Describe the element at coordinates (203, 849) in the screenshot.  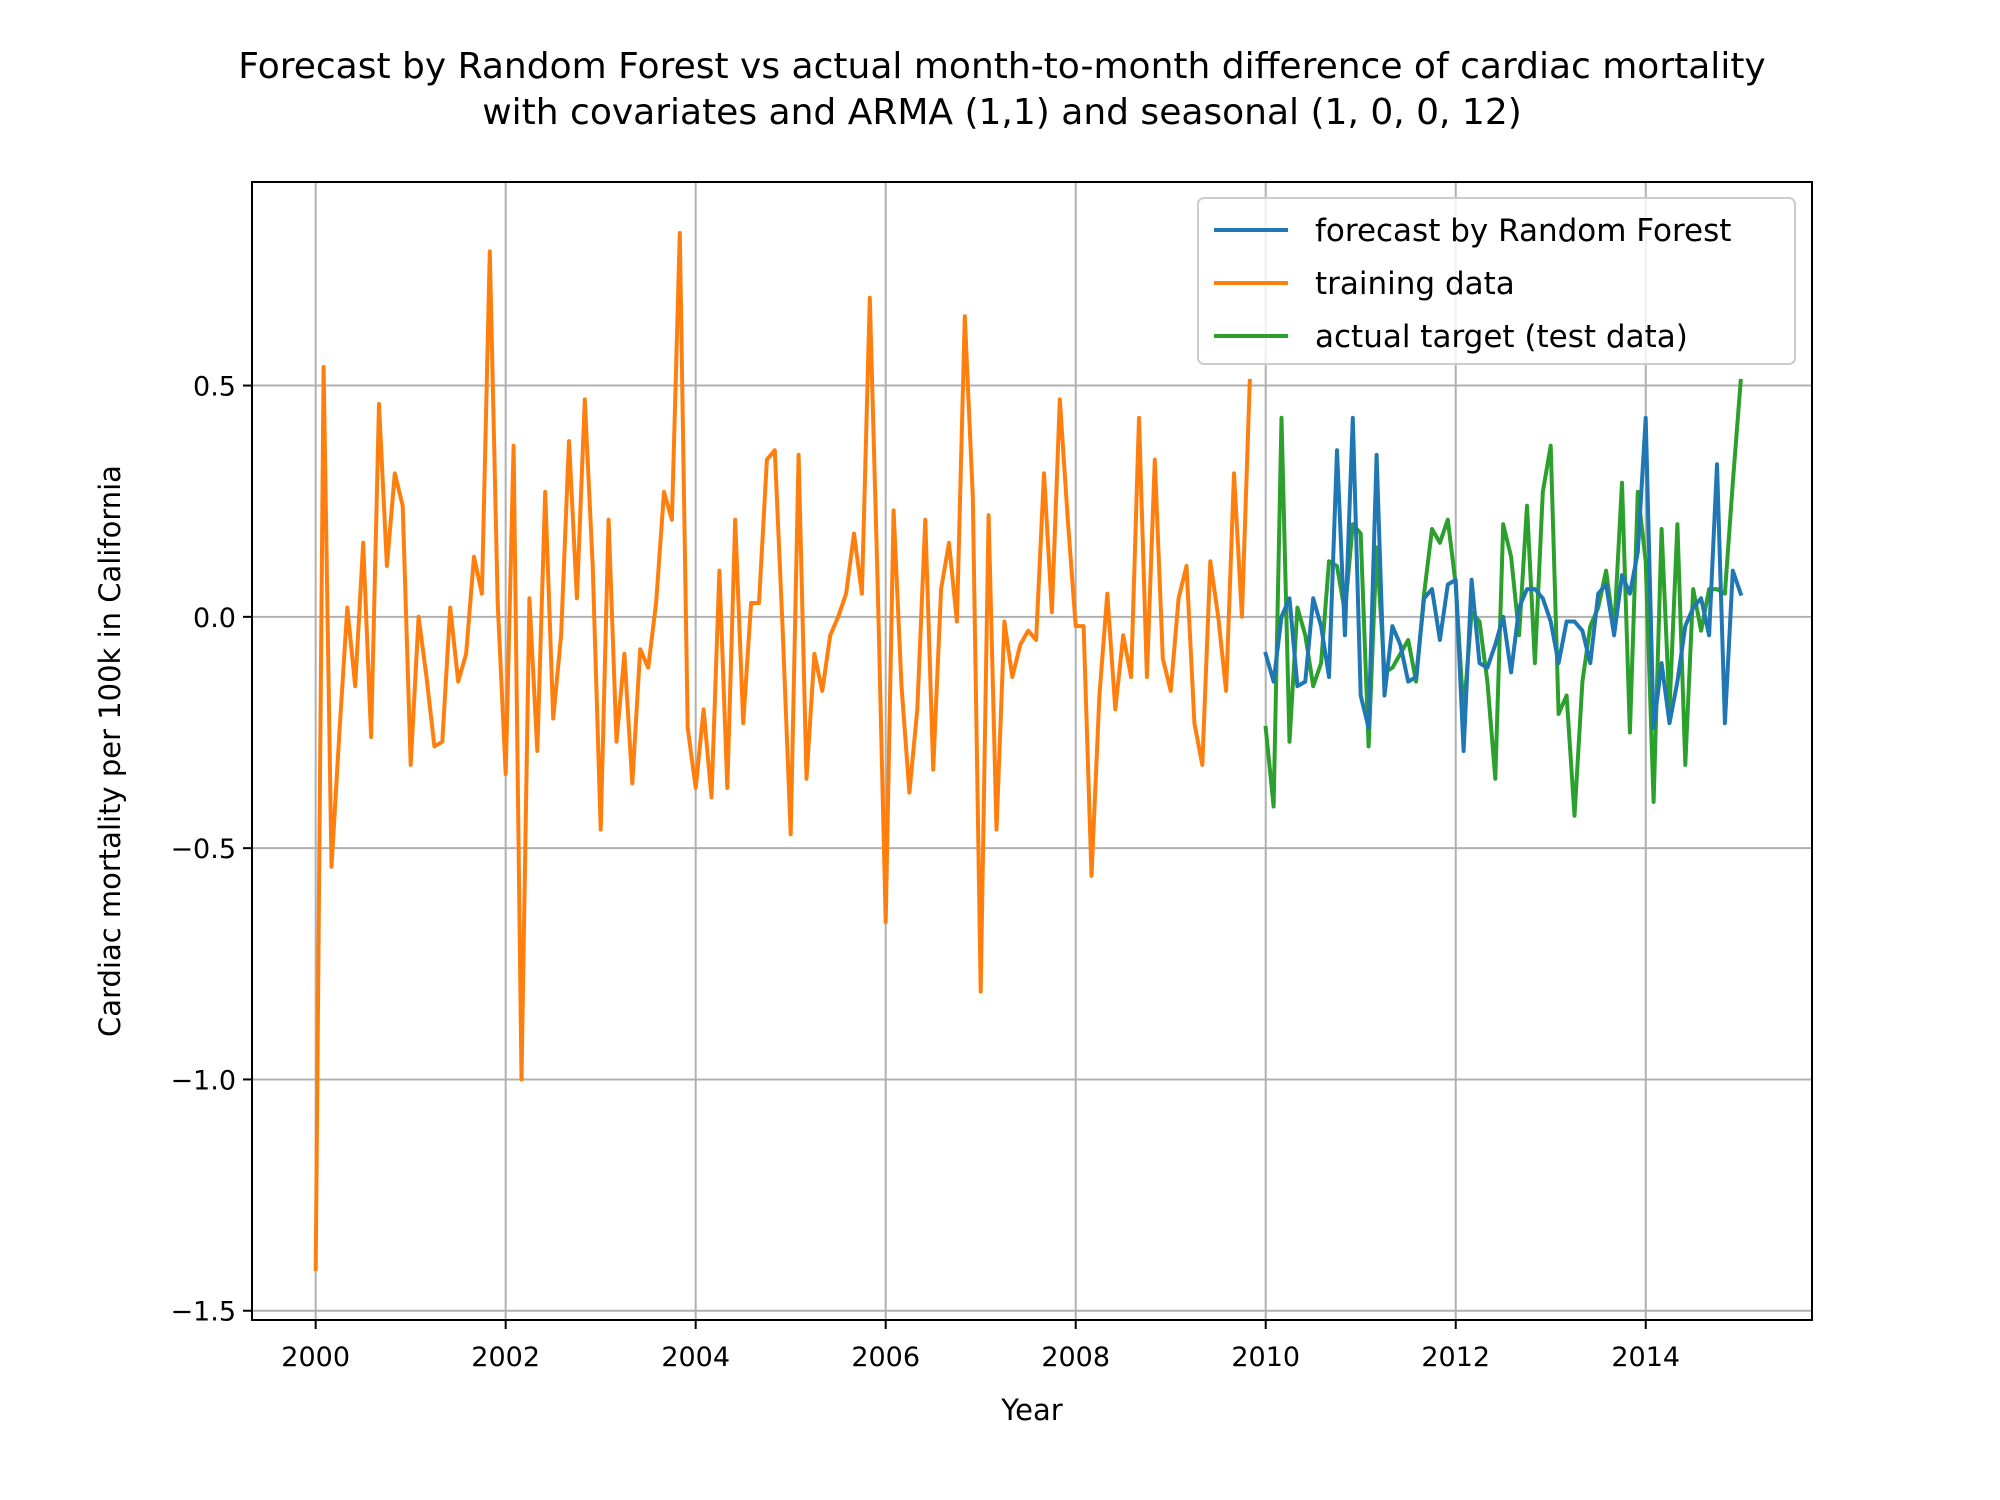
I see `y-tick-label: −0.5` at that location.